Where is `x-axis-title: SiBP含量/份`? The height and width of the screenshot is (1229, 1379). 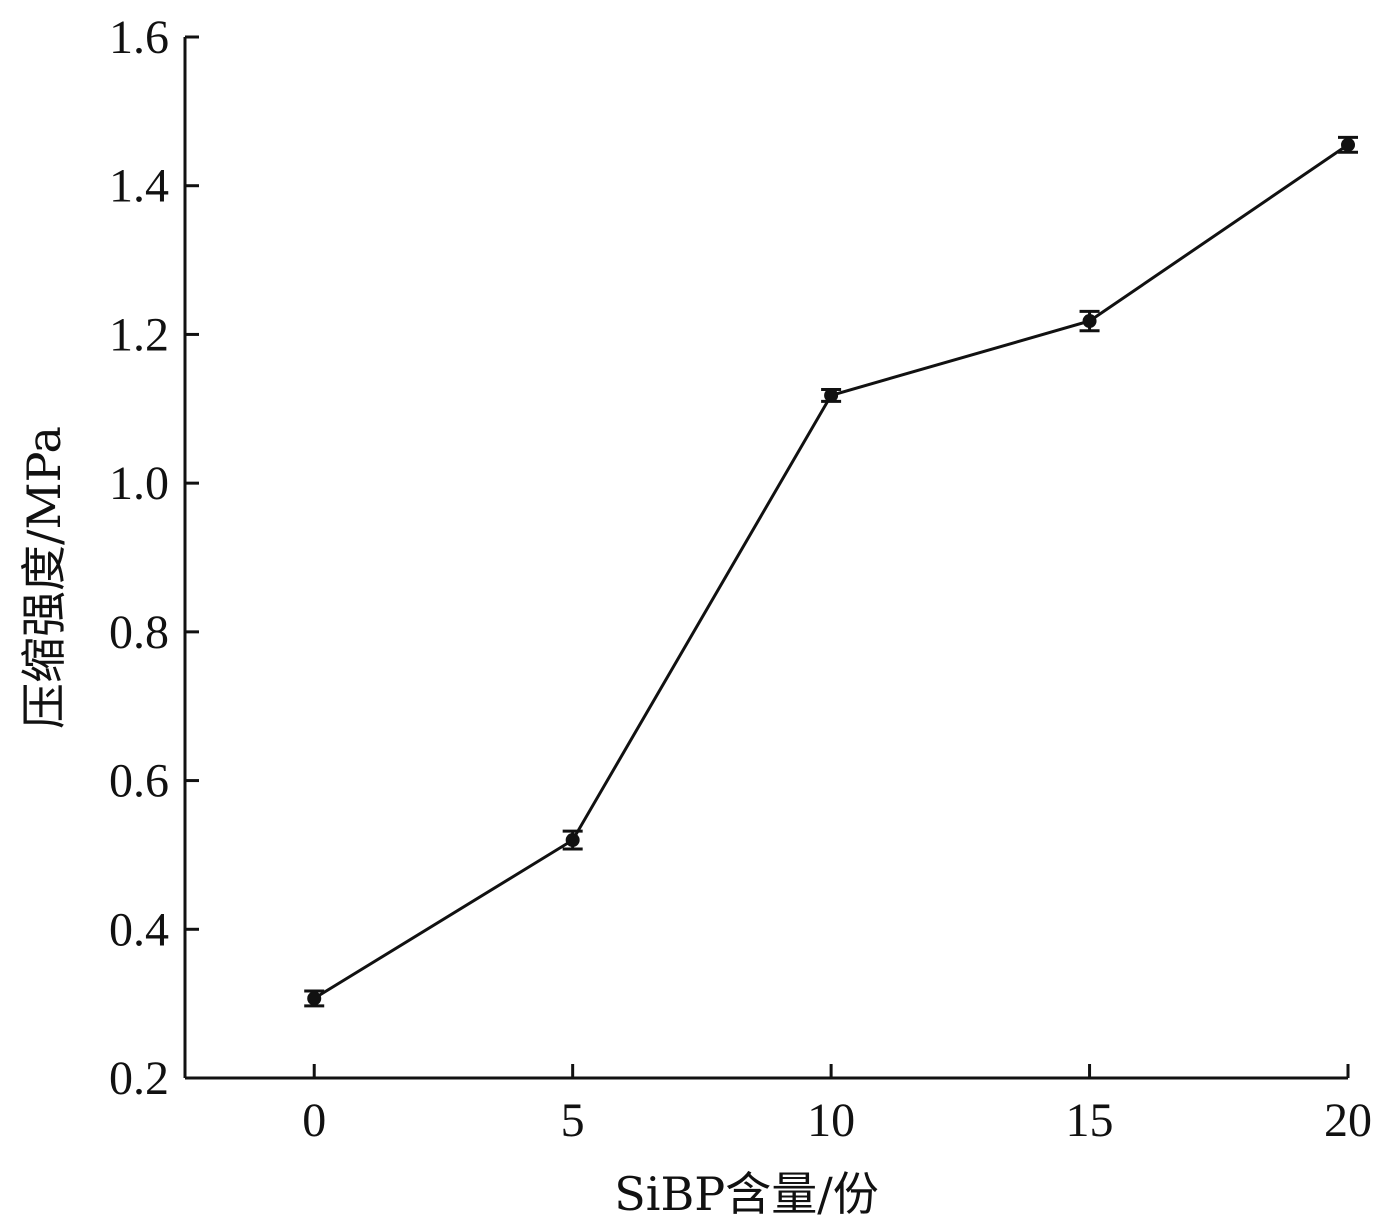
x-axis-title: SiBP含量/份 is located at coordinates (746, 1194).